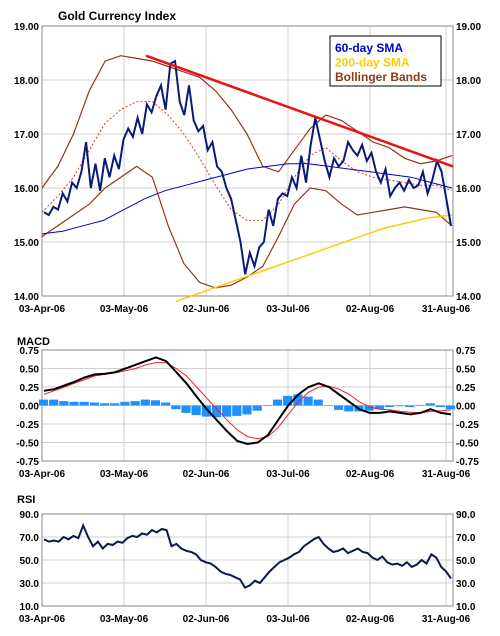  Describe the element at coordinates (30, 351) in the screenshot. I see `y-tick-label-left: 0.75` at that location.